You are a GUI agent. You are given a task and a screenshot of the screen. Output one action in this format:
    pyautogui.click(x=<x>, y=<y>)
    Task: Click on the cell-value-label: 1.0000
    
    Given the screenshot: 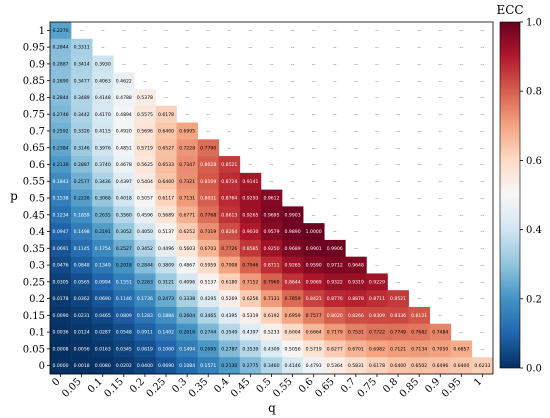 What is the action you would take?
    pyautogui.click(x=314, y=232)
    